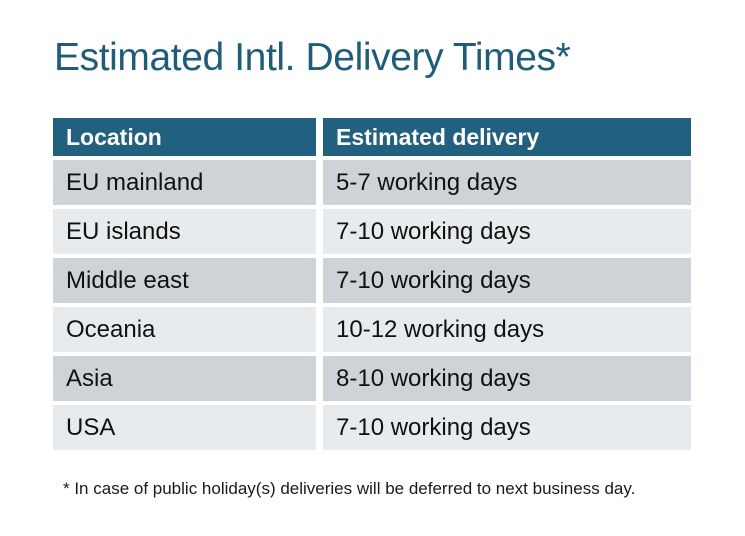 The width and height of the screenshot is (745, 536). Describe the element at coordinates (507, 182) in the screenshot. I see `cell-delivery: 5-7 working days` at that location.